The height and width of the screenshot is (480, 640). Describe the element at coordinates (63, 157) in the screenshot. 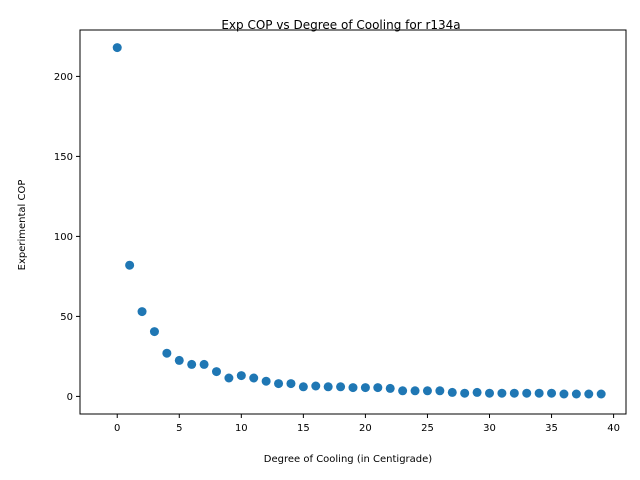

I see `y-tick-label: 150` at that location.